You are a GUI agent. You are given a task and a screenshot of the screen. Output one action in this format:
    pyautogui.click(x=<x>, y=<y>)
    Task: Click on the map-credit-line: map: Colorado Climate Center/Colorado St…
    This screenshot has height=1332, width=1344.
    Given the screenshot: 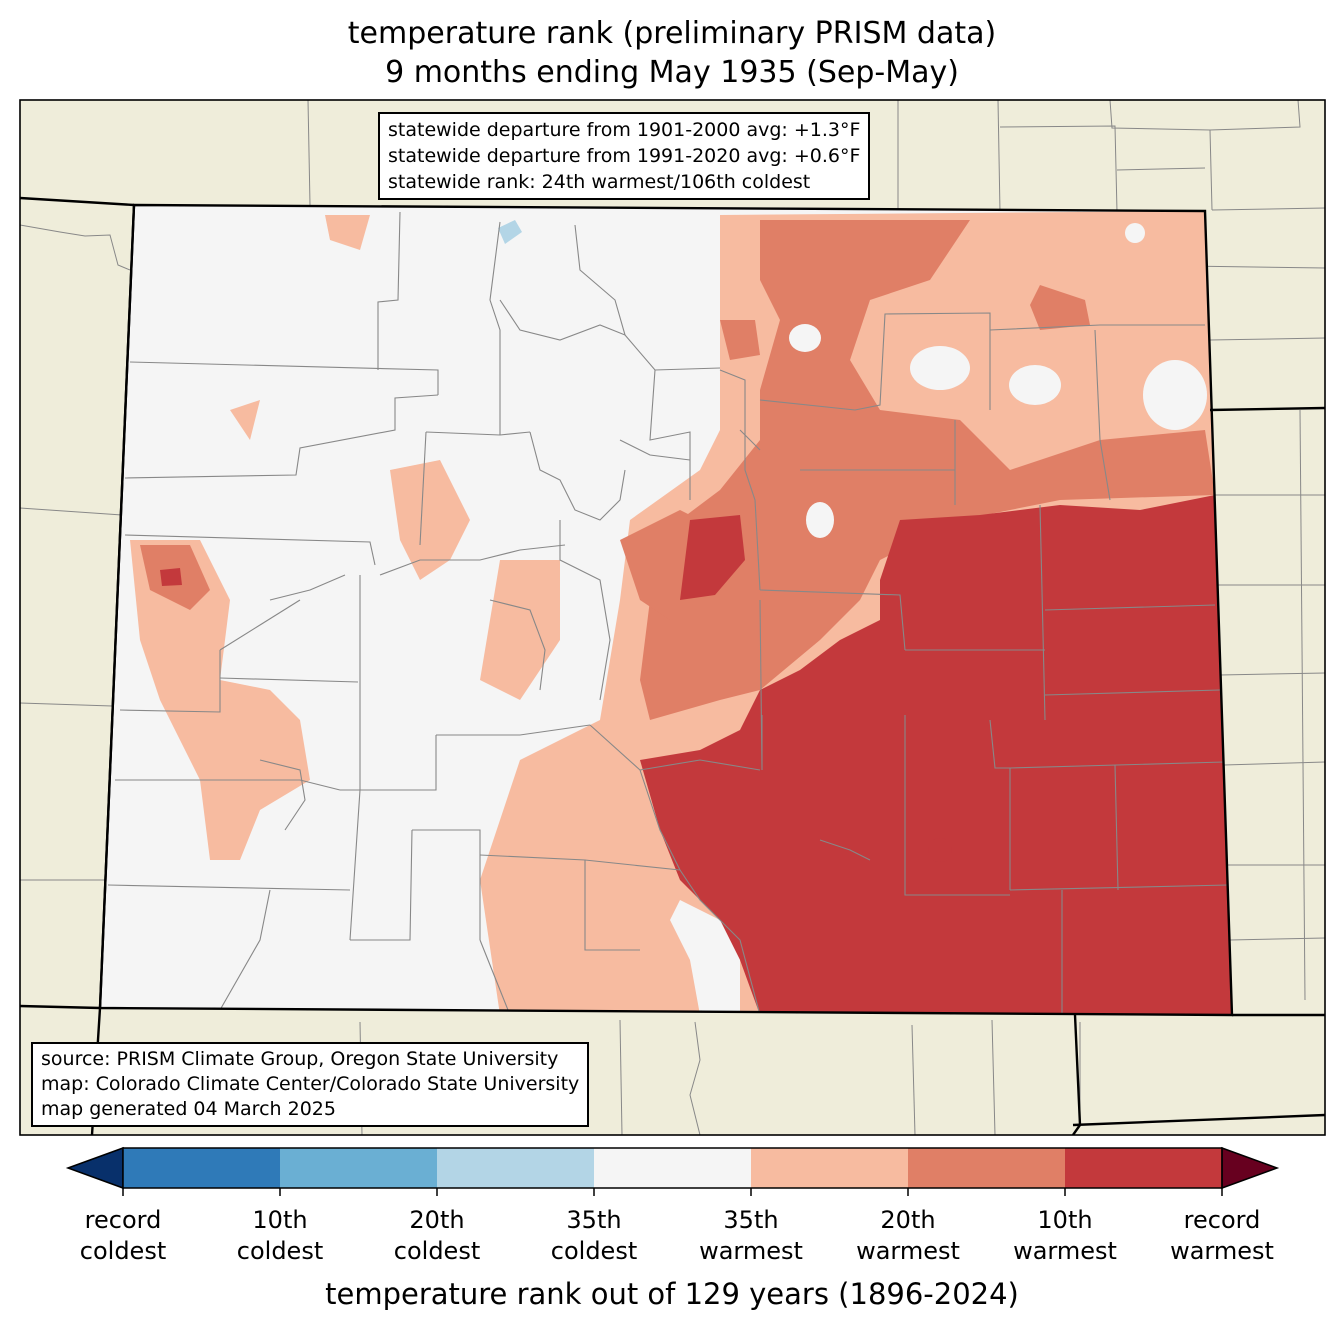 What is the action you would take?
    pyautogui.click(x=310, y=1084)
    